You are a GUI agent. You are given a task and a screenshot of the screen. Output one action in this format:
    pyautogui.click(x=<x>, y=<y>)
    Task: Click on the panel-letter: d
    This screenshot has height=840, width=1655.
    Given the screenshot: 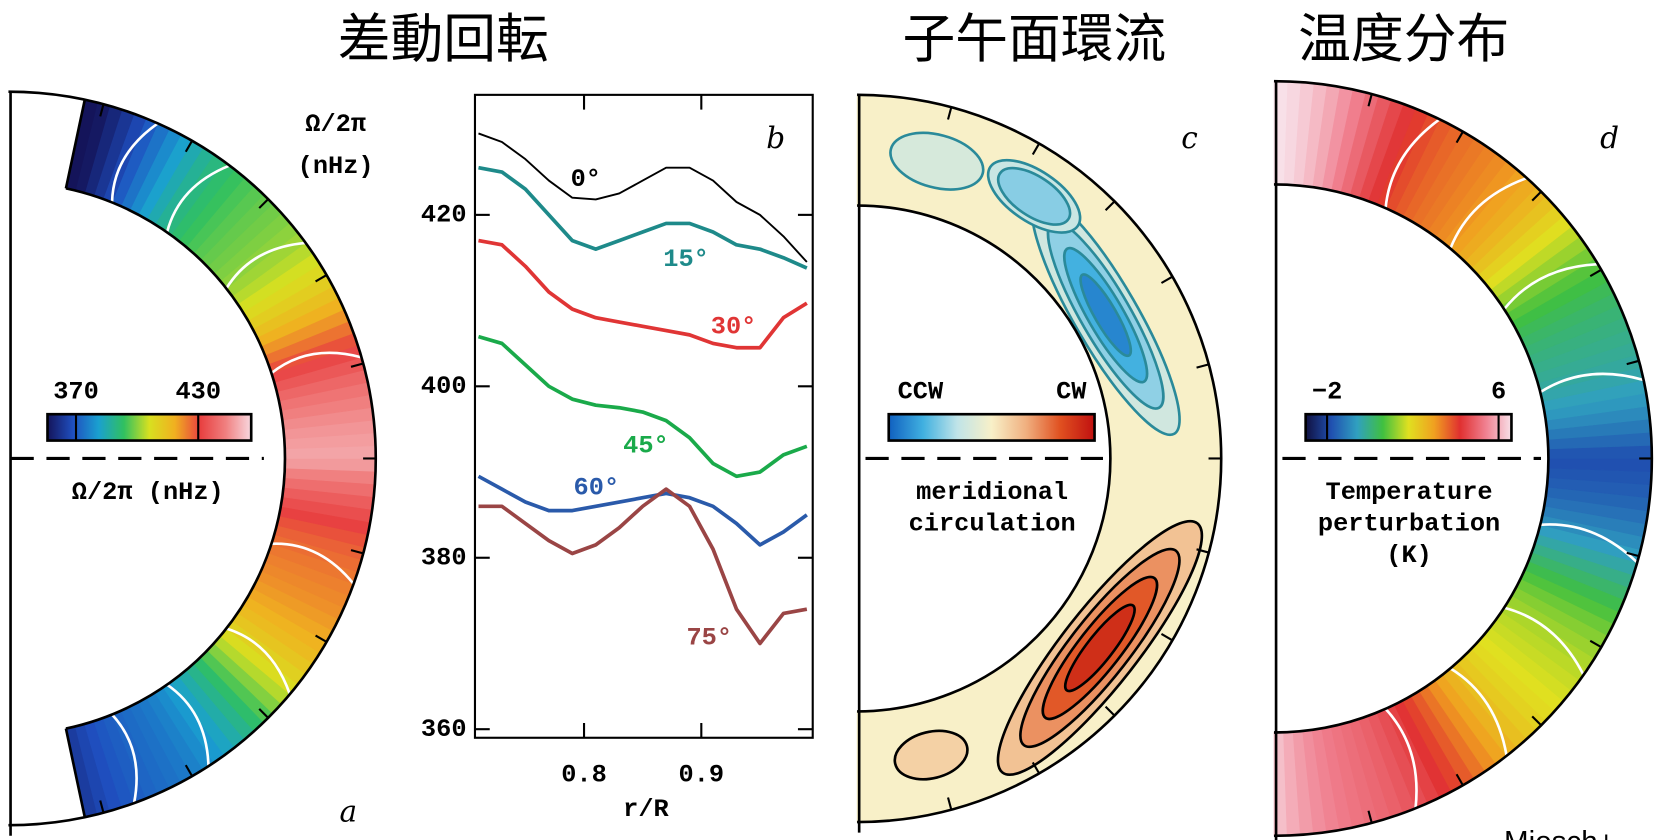 What is the action you would take?
    pyautogui.click(x=1609, y=138)
    